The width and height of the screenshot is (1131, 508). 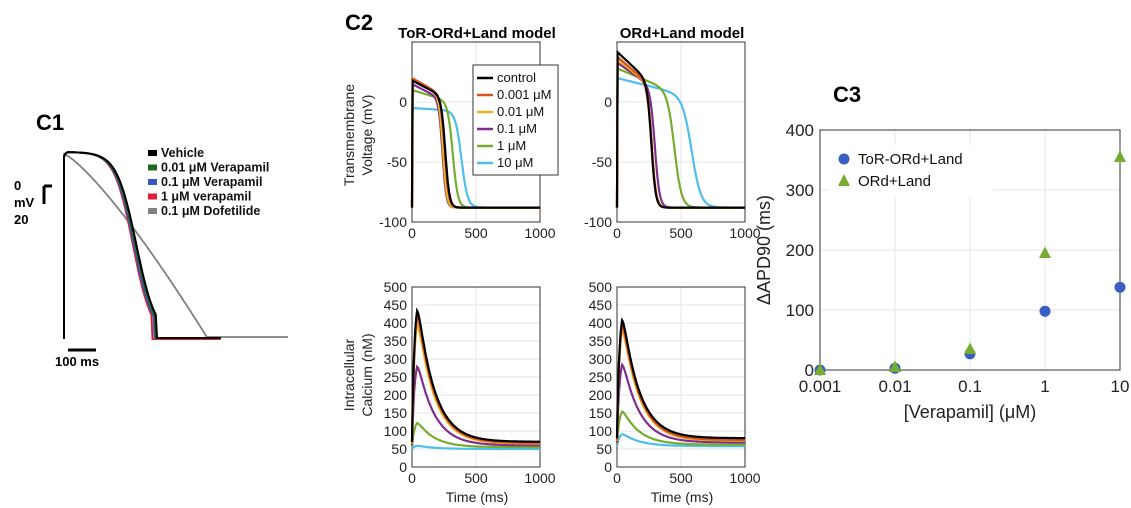 What do you see at coordinates (393, 222) in the screenshot?
I see `c2-vm-tor-ytick-0: -100` at bounding box center [393, 222].